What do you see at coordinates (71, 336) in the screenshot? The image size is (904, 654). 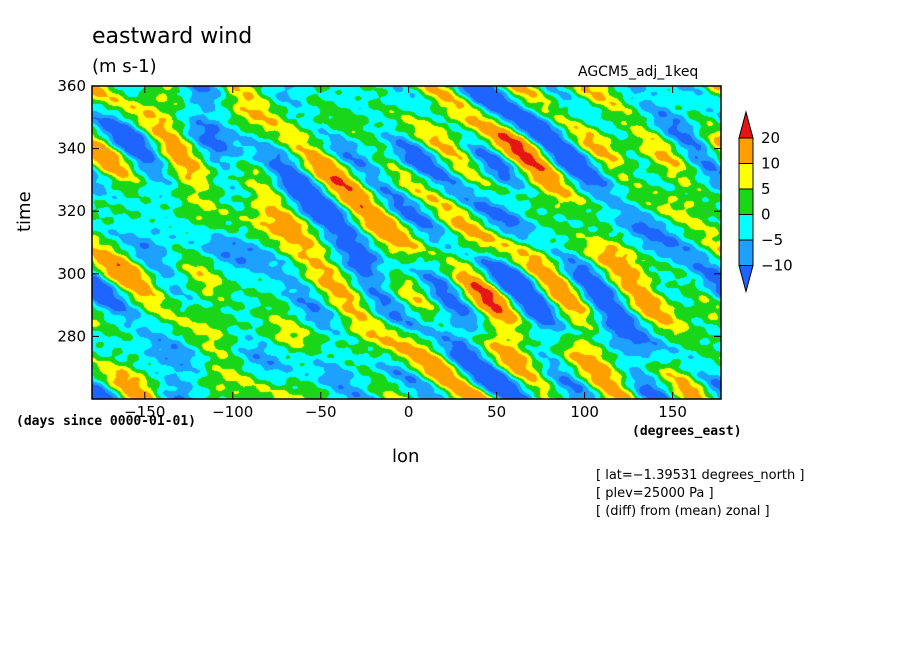 I see `y-tick-label: 280` at bounding box center [71, 336].